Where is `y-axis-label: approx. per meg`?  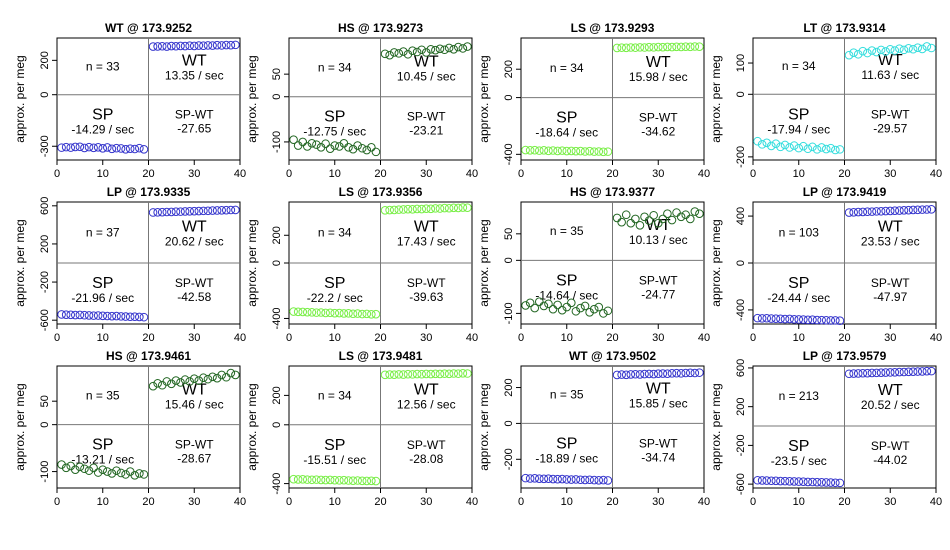
y-axis-label: approx. per meg is located at coordinates (716, 426).